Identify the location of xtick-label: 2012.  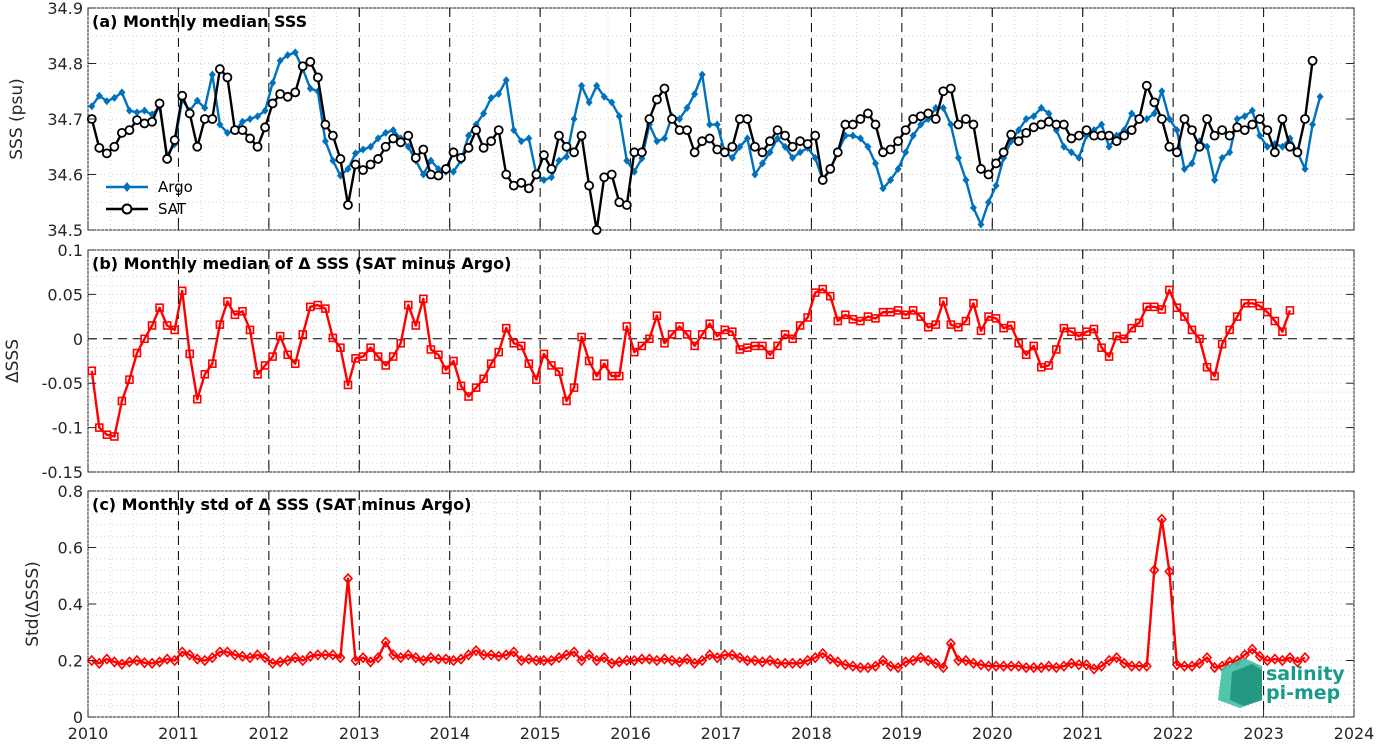
(268, 733).